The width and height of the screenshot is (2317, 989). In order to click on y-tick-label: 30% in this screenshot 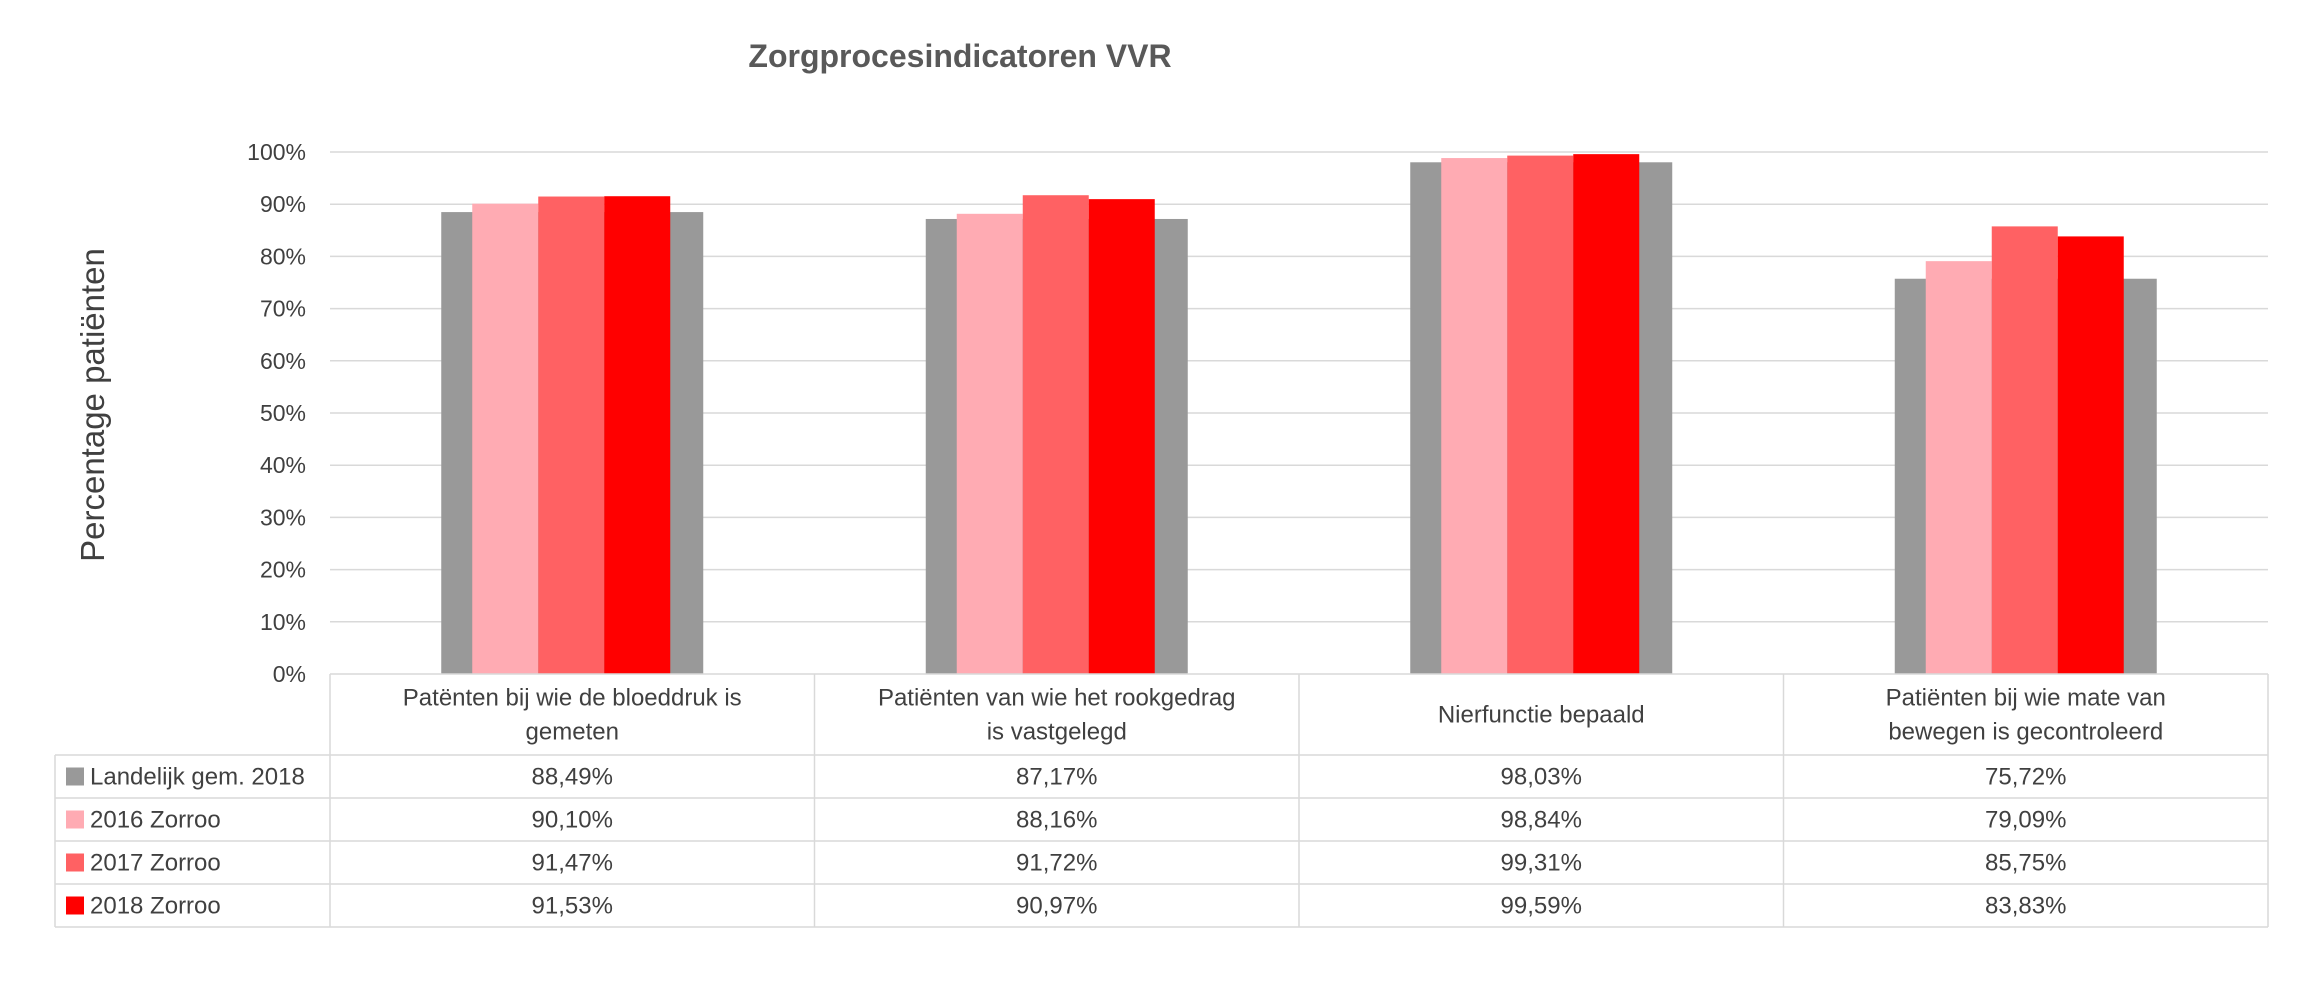, I will do `click(283, 517)`.